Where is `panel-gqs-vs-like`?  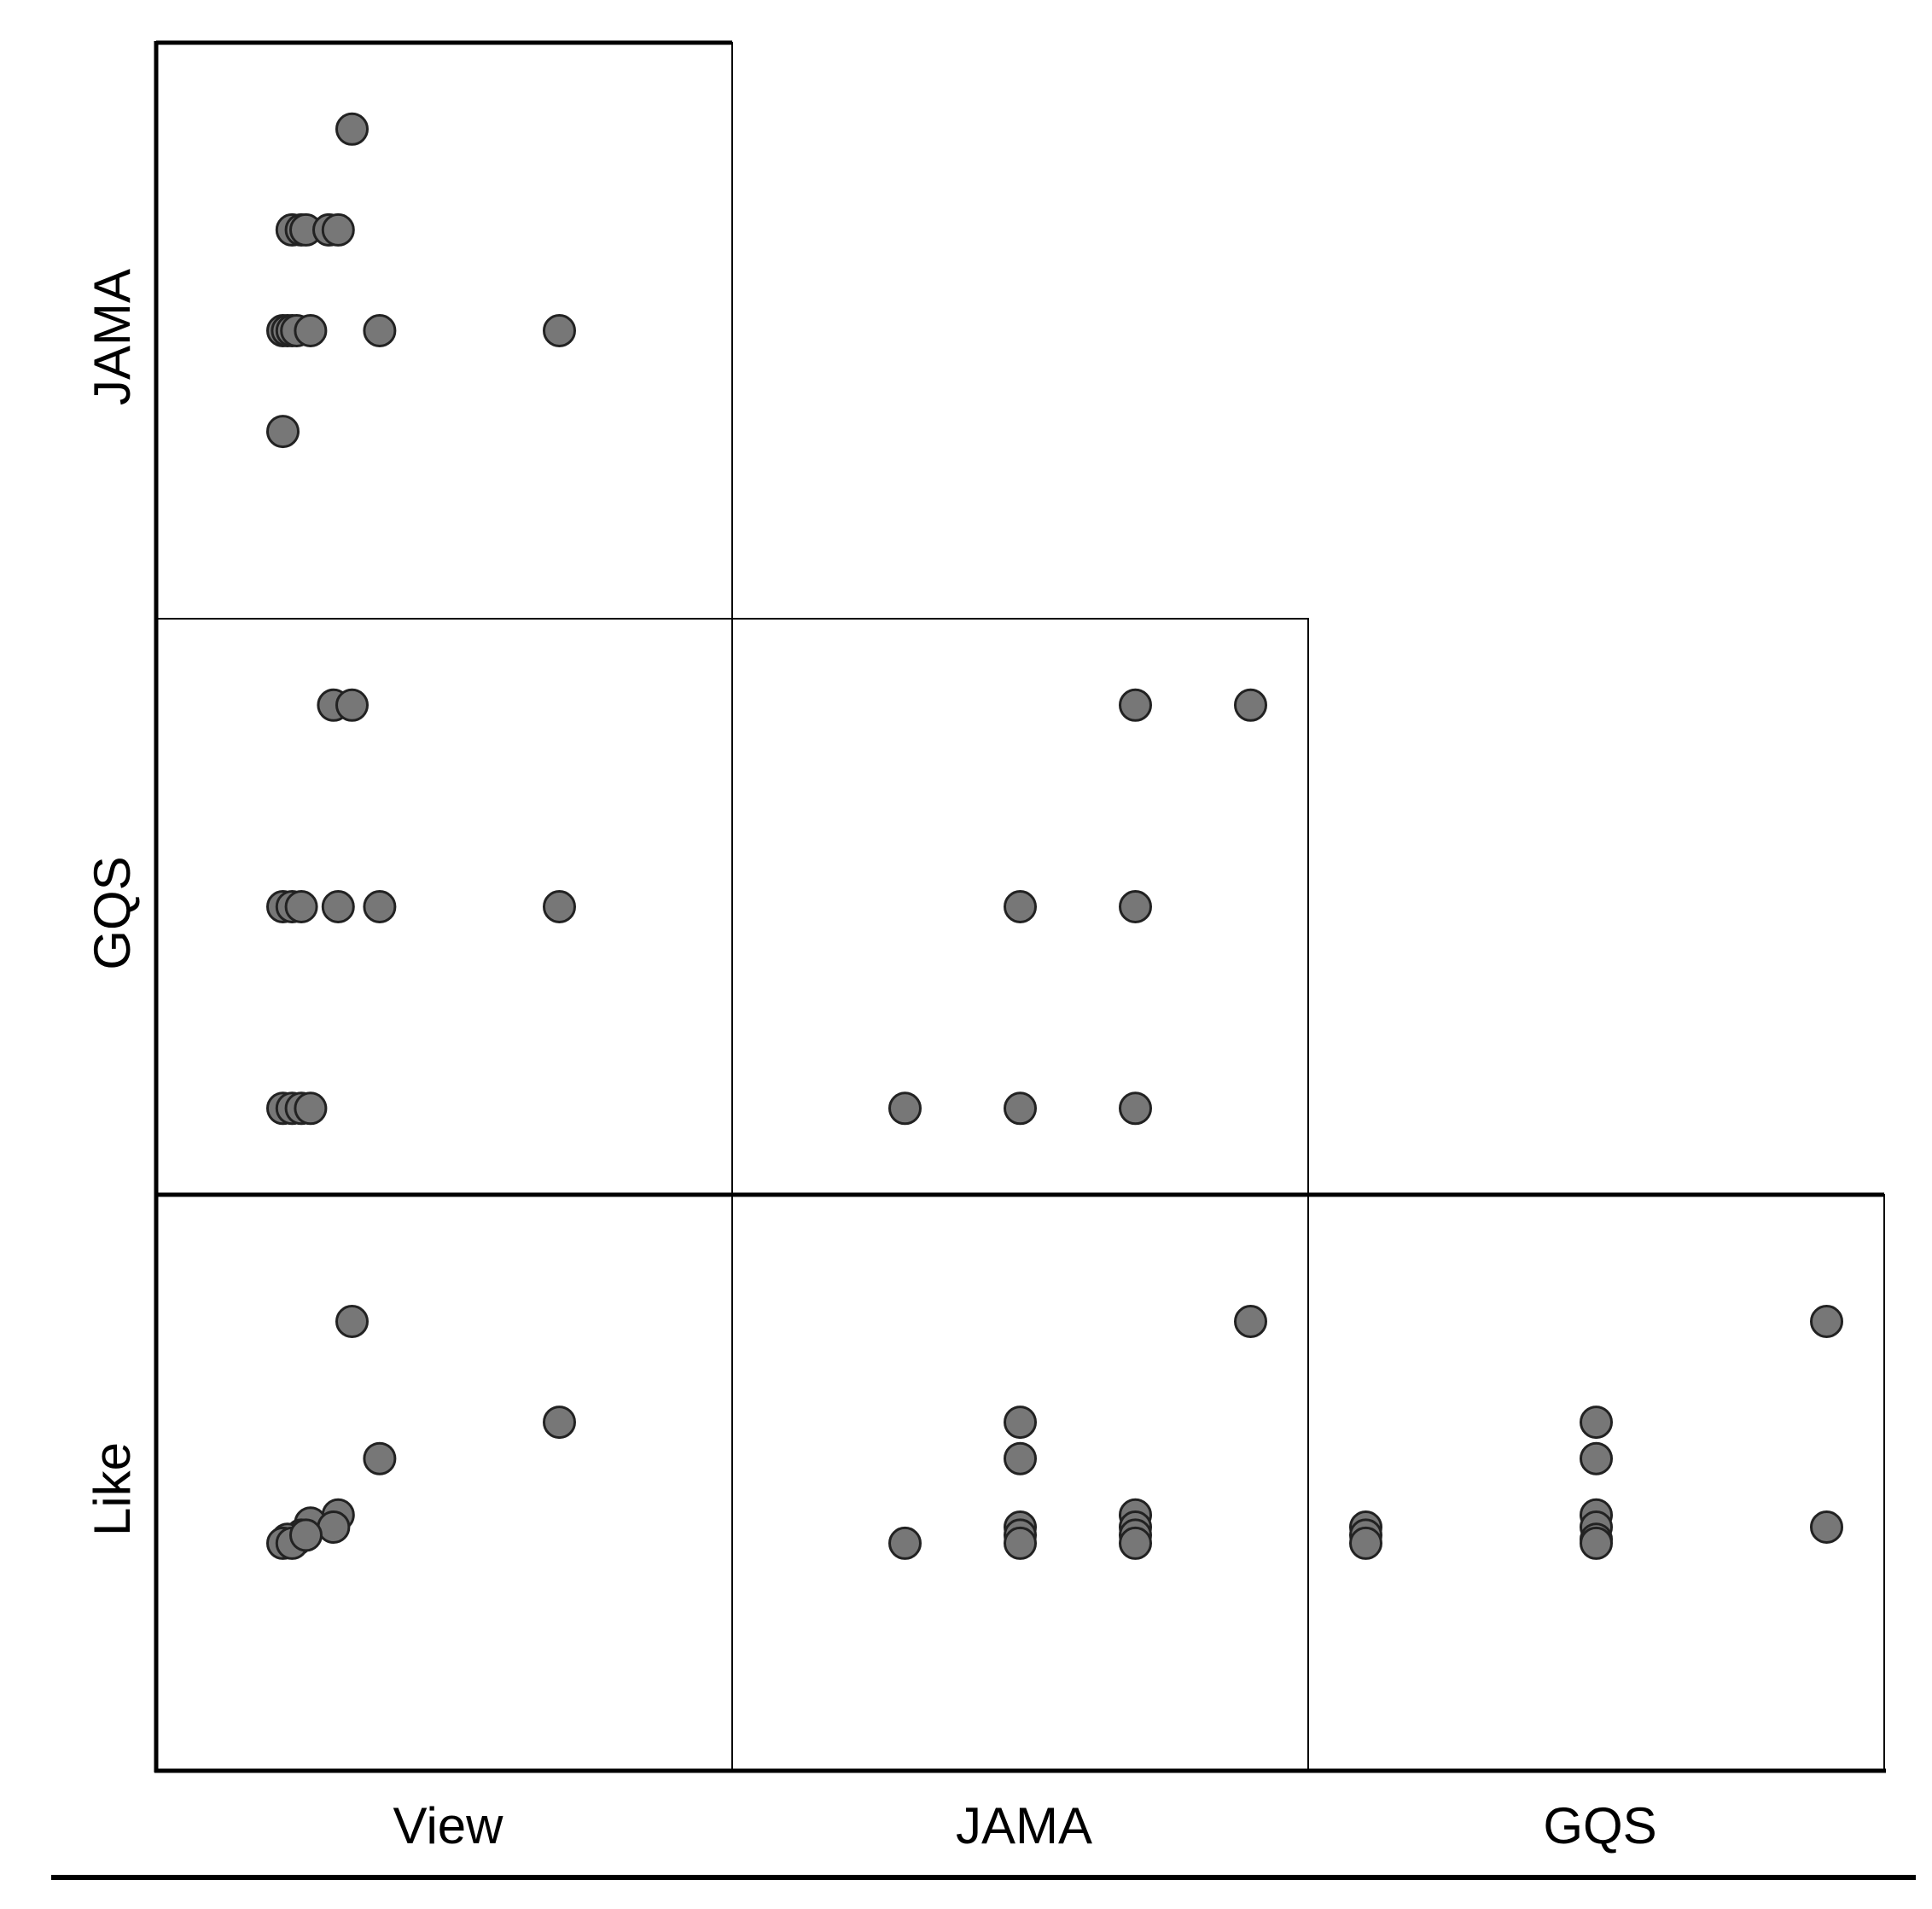 panel-gqs-vs-like is located at coordinates (1596, 1483).